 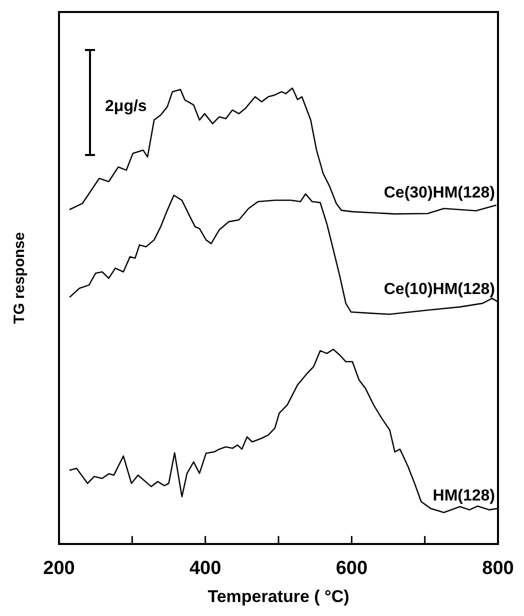 What do you see at coordinates (439, 193) in the screenshot?
I see `series-label: Ce(30)HM(128)` at bounding box center [439, 193].